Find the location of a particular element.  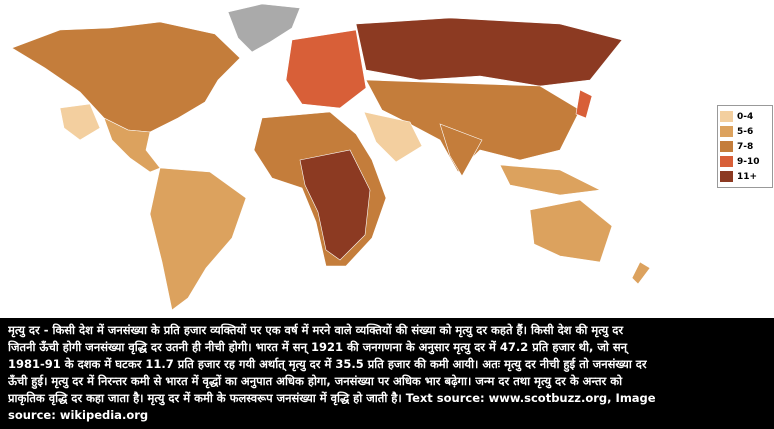

new-zealand is located at coordinates (641, 273).